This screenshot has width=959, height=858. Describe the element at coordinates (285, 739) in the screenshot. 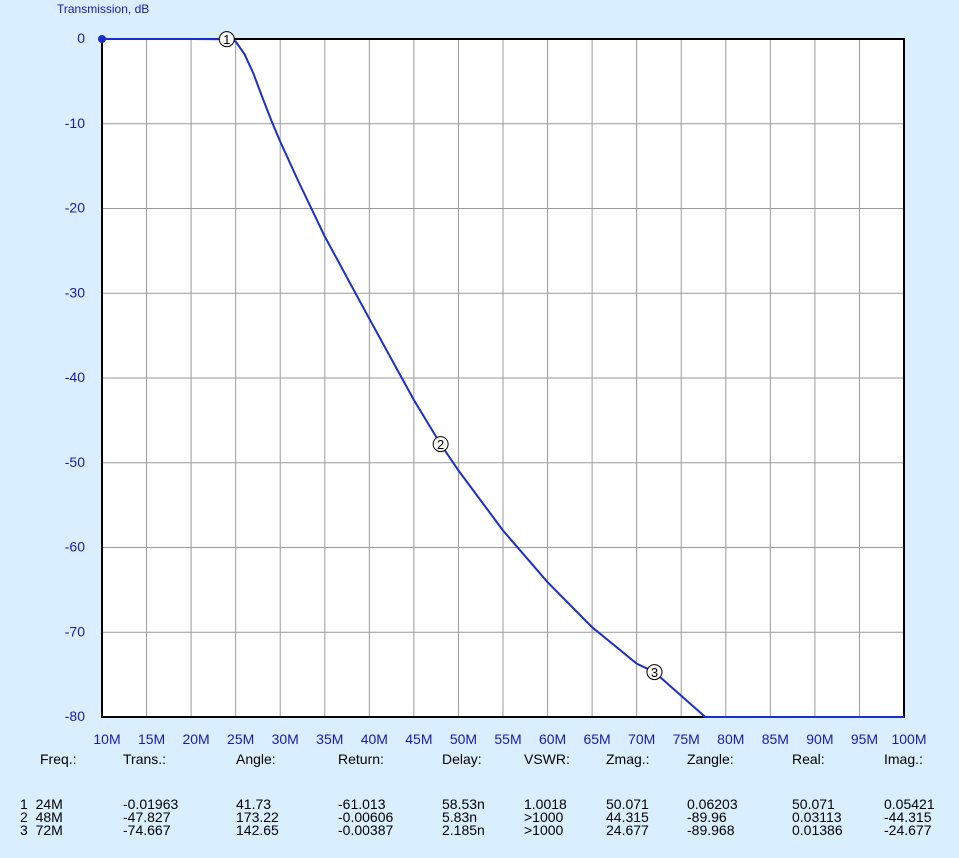

I see `x-tick-label: 30M` at that location.